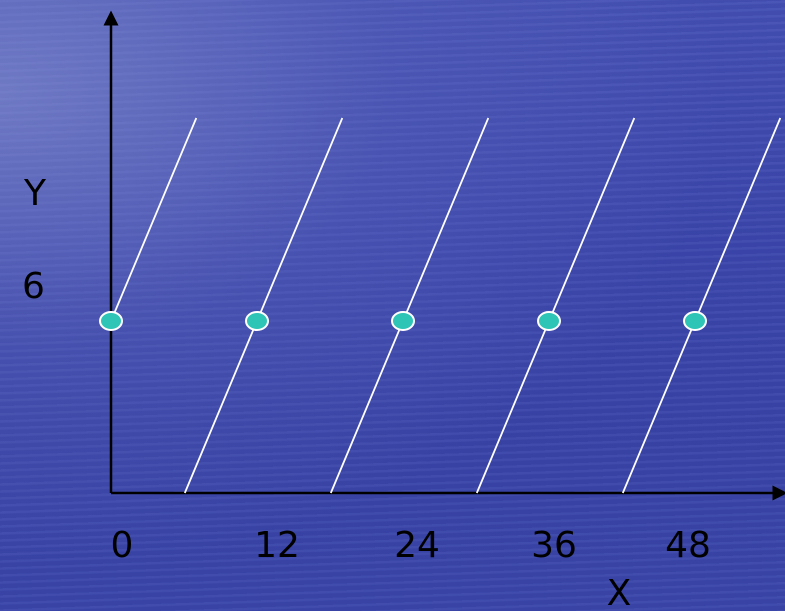  I want to click on y-axis-label: Y, so click(35, 193).